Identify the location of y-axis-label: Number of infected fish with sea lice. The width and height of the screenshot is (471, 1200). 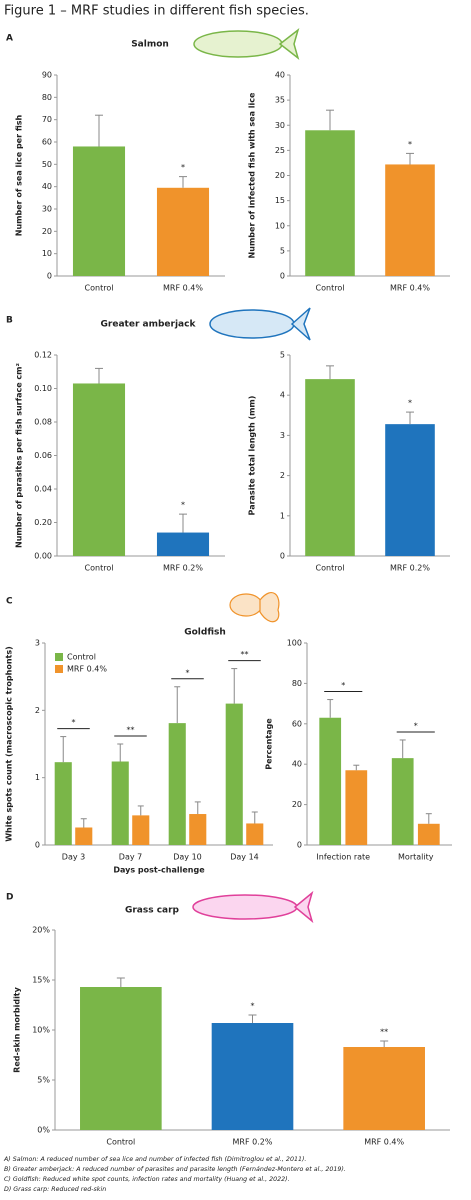
(252, 175).